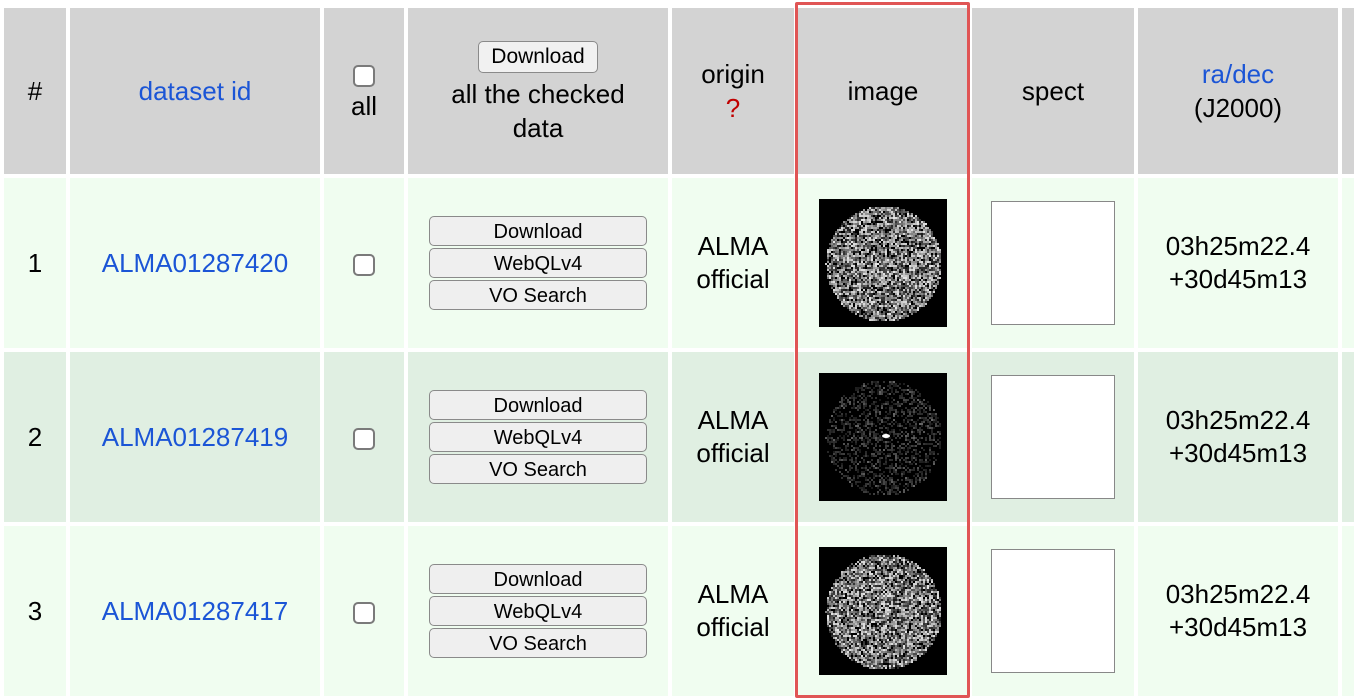 This screenshot has width=1358, height=700. Describe the element at coordinates (1238, 74) in the screenshot. I see `radec-sort-link: ra/dec` at that location.